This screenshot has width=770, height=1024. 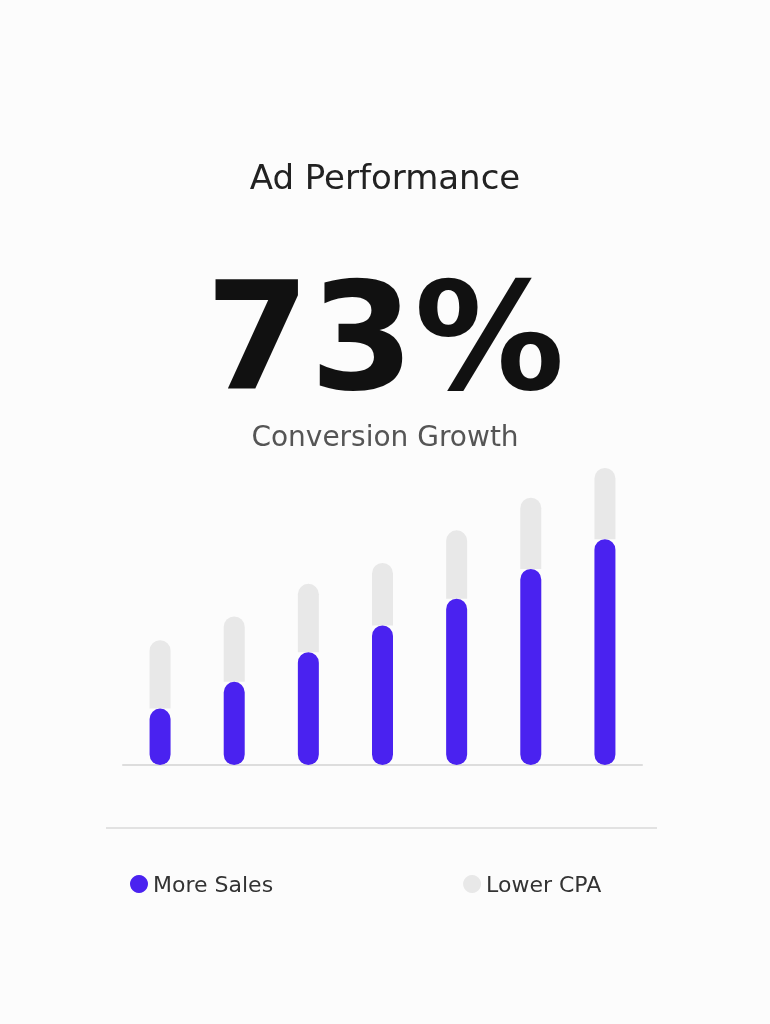 I want to click on legend-label: More Sales, so click(x=213, y=884).